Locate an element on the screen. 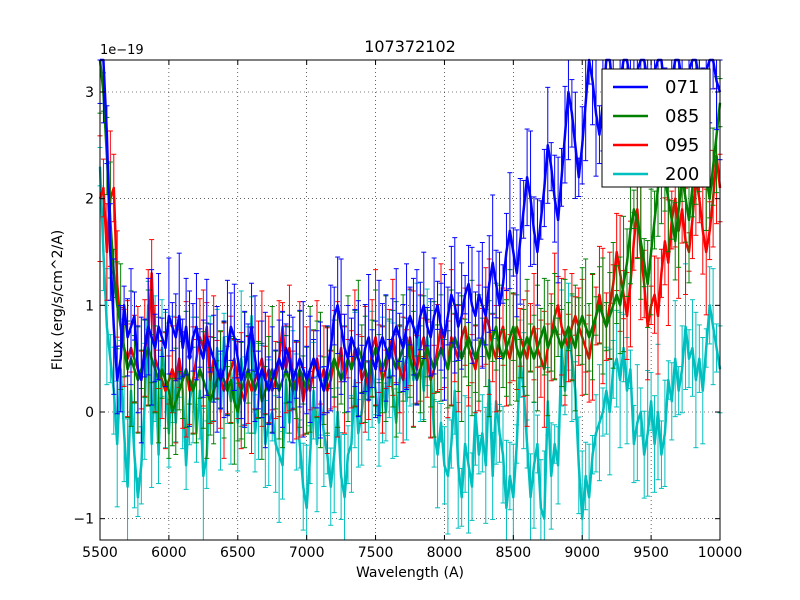  y-tick-label: 3 is located at coordinates (89, 93).